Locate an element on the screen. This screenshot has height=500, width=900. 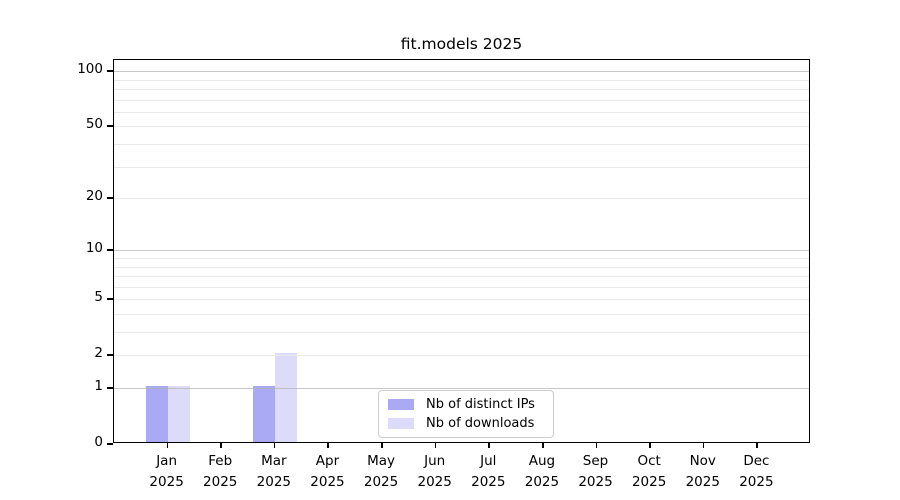
x-tick-label: Mar 2025 is located at coordinates (274, 471).